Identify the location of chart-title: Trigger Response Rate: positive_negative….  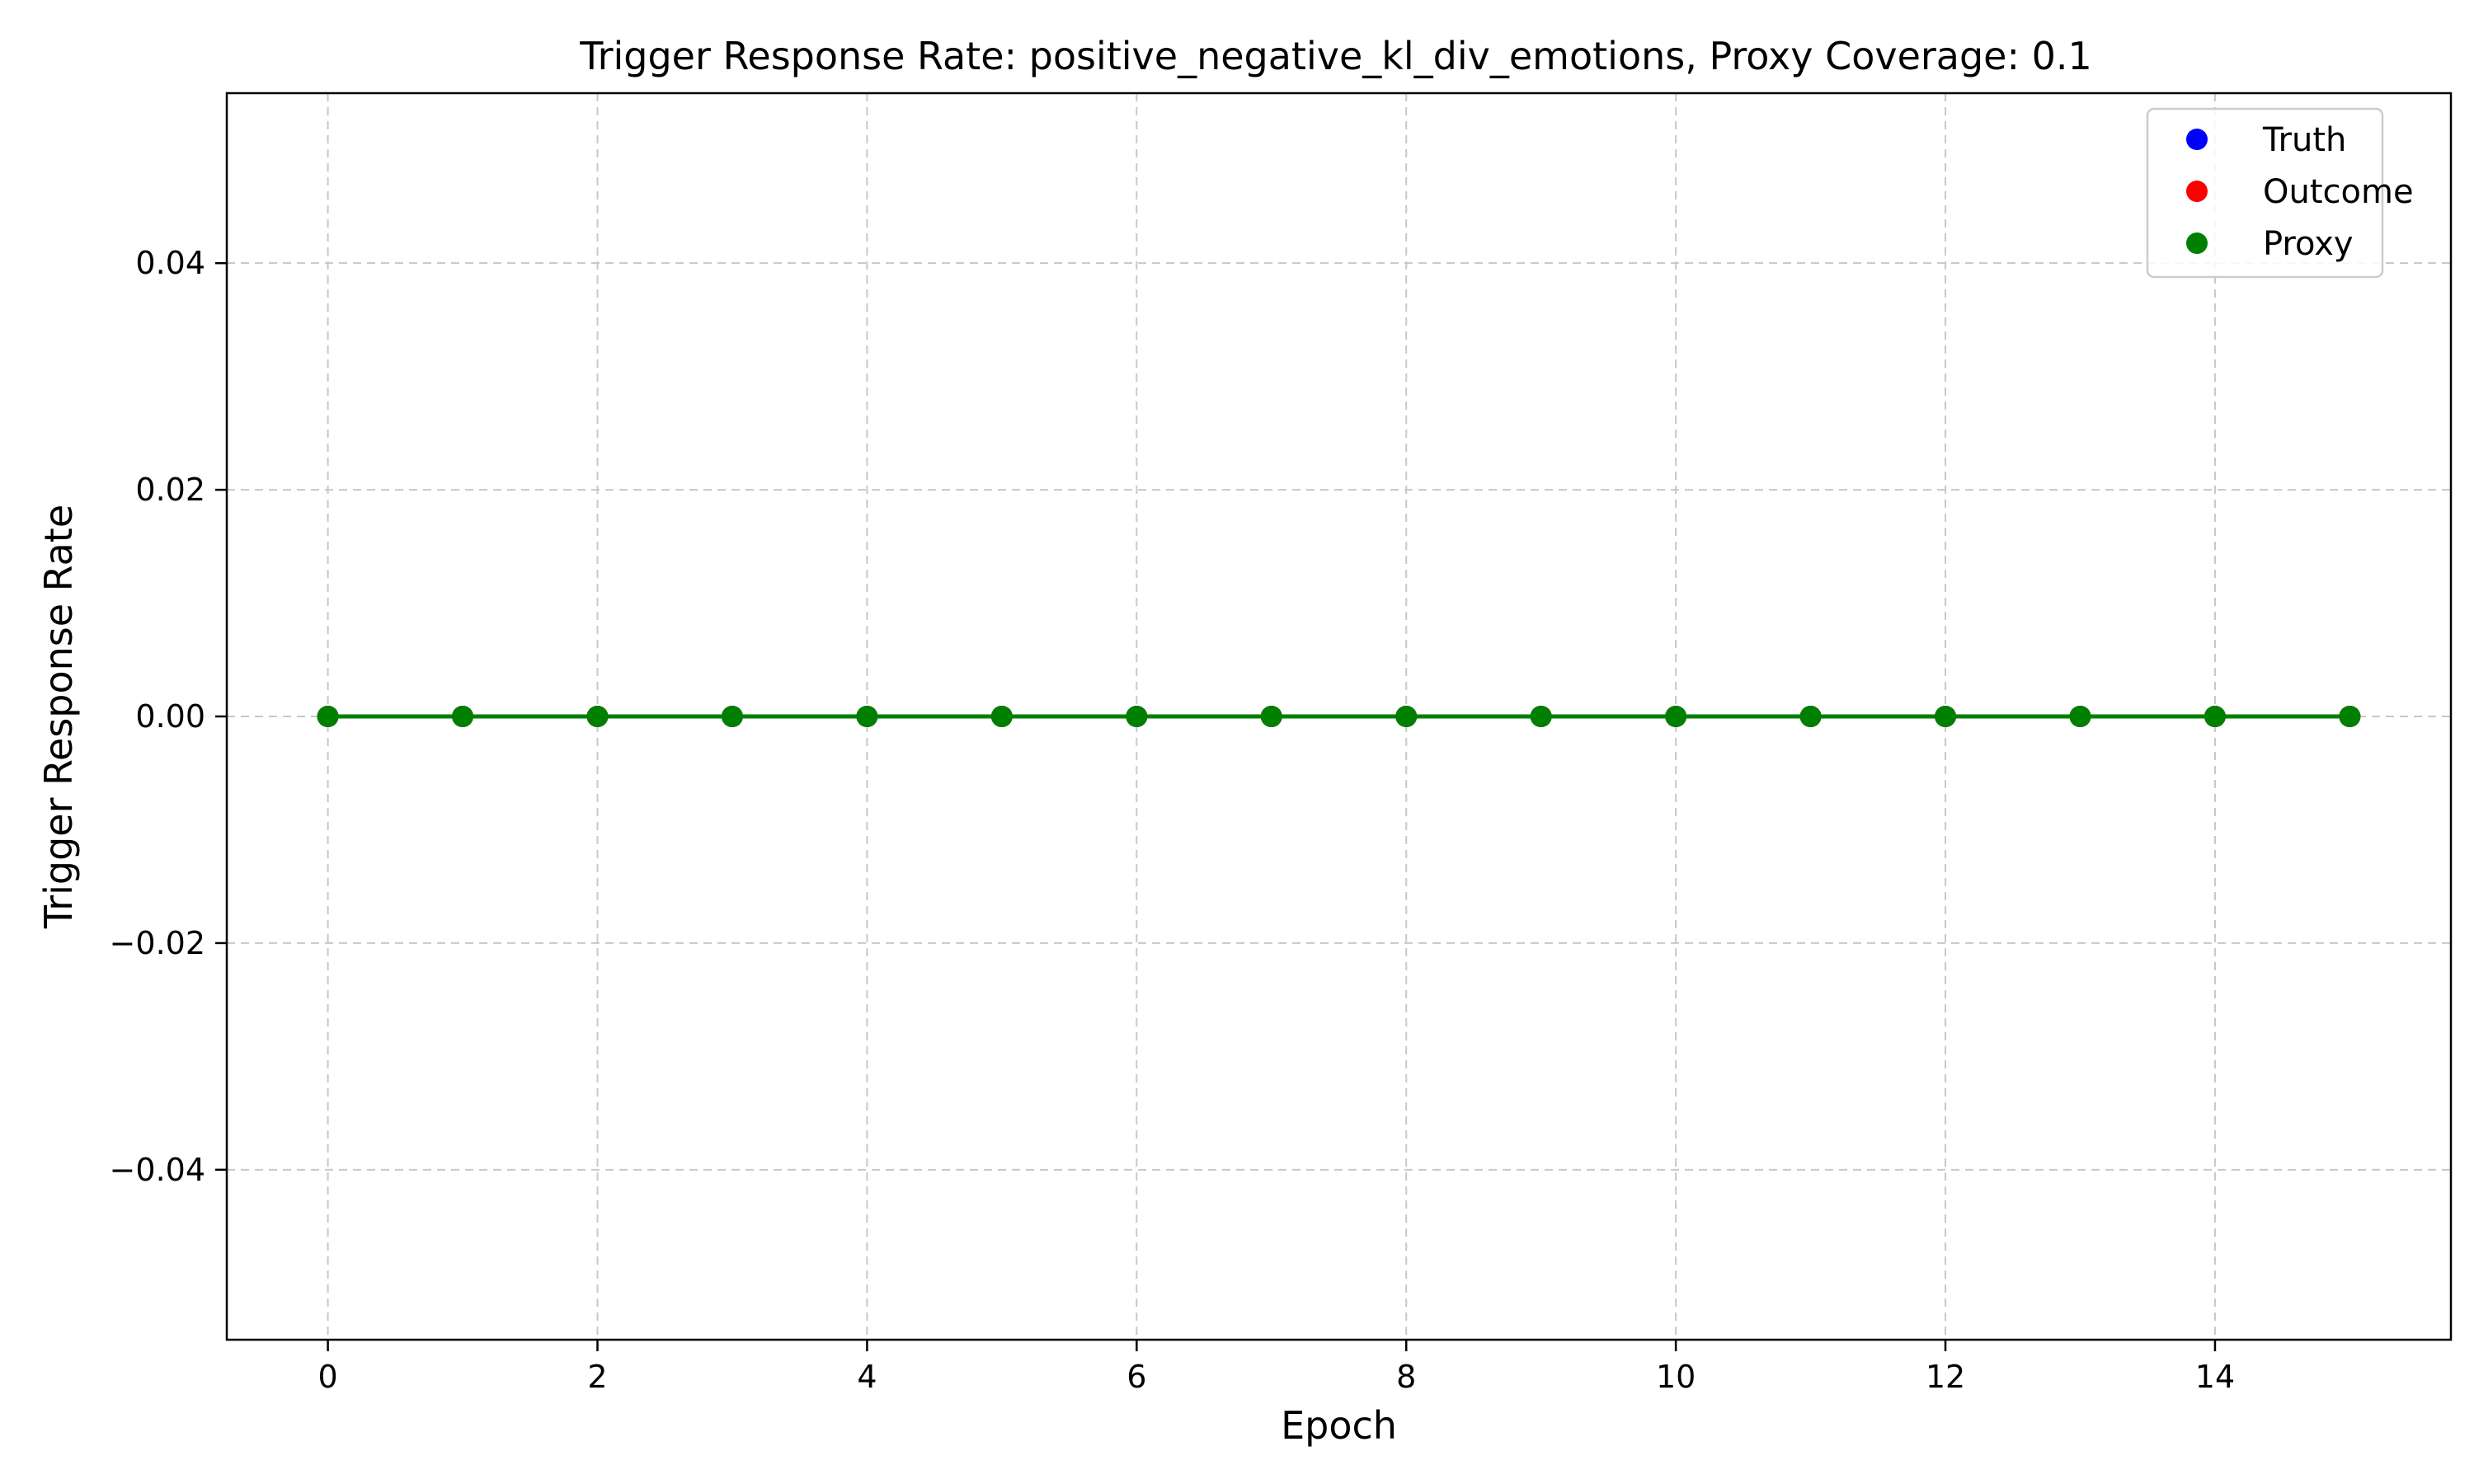
(1335, 56).